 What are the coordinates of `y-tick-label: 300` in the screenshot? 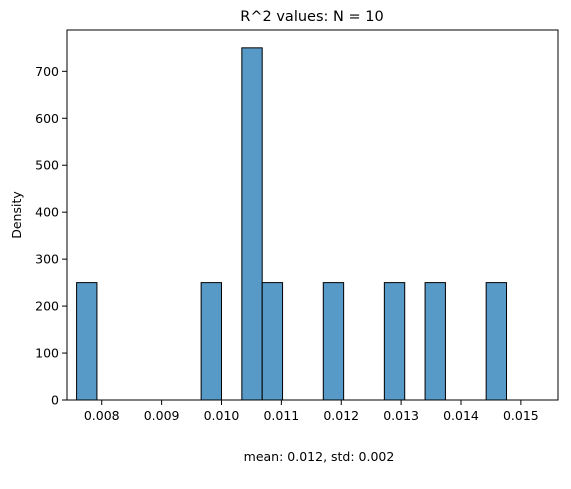 It's located at (47, 259).